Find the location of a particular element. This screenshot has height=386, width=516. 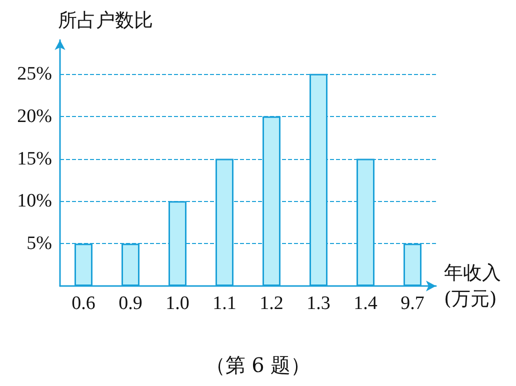

x-tick-label: 0.9 is located at coordinates (130, 303).